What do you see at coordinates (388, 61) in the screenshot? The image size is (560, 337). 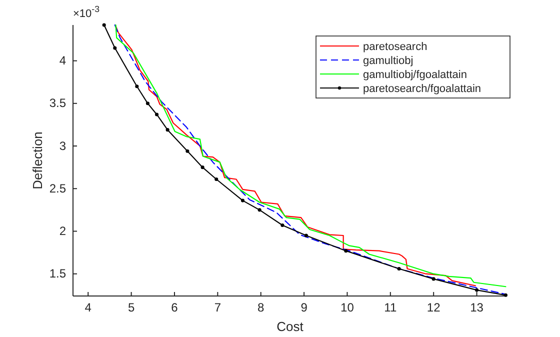 I see `legend-label: gamultiobj` at bounding box center [388, 61].